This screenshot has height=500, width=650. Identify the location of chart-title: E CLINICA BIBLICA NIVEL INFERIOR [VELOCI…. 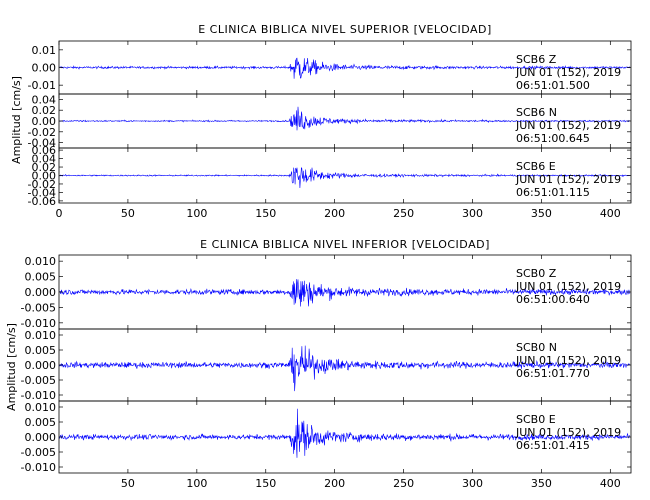
(345, 244).